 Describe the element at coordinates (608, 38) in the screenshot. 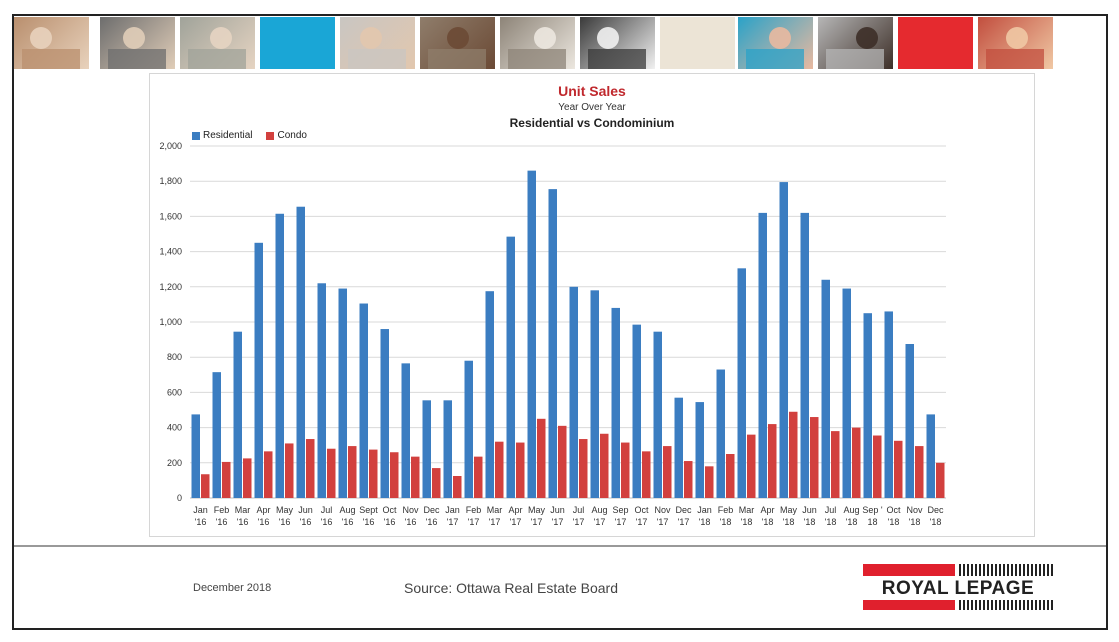

I see `signing-photo-figure` at that location.